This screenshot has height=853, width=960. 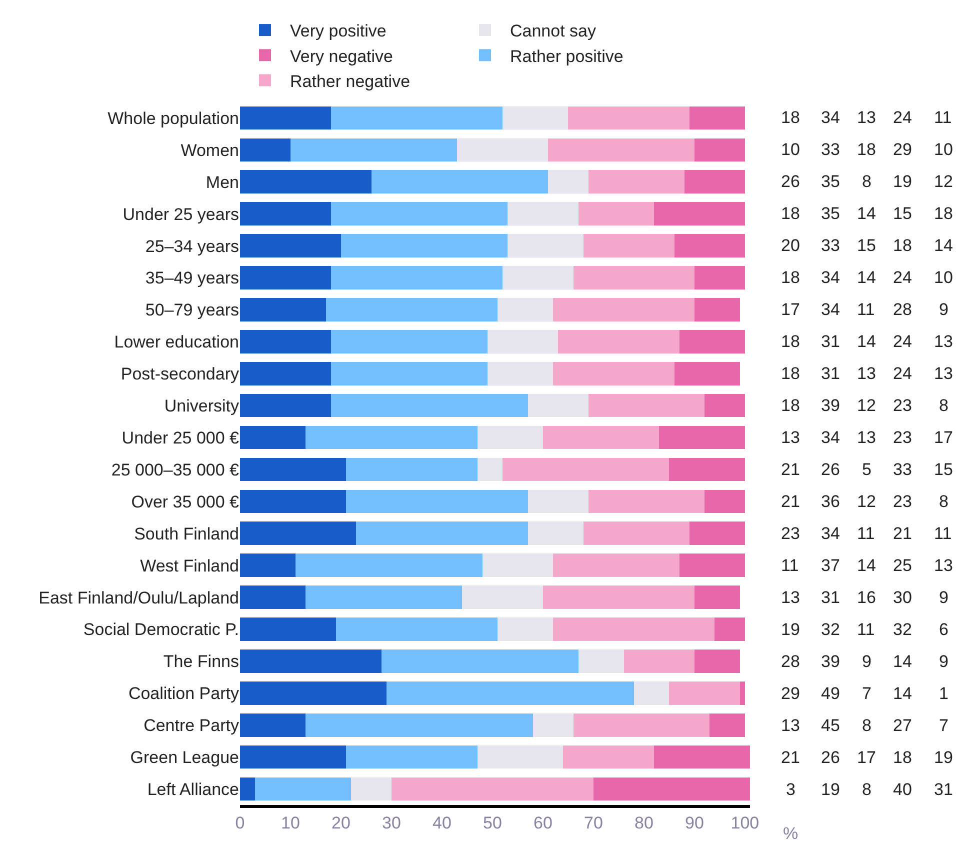 I want to click on legend-label: Rather negative, so click(x=350, y=81).